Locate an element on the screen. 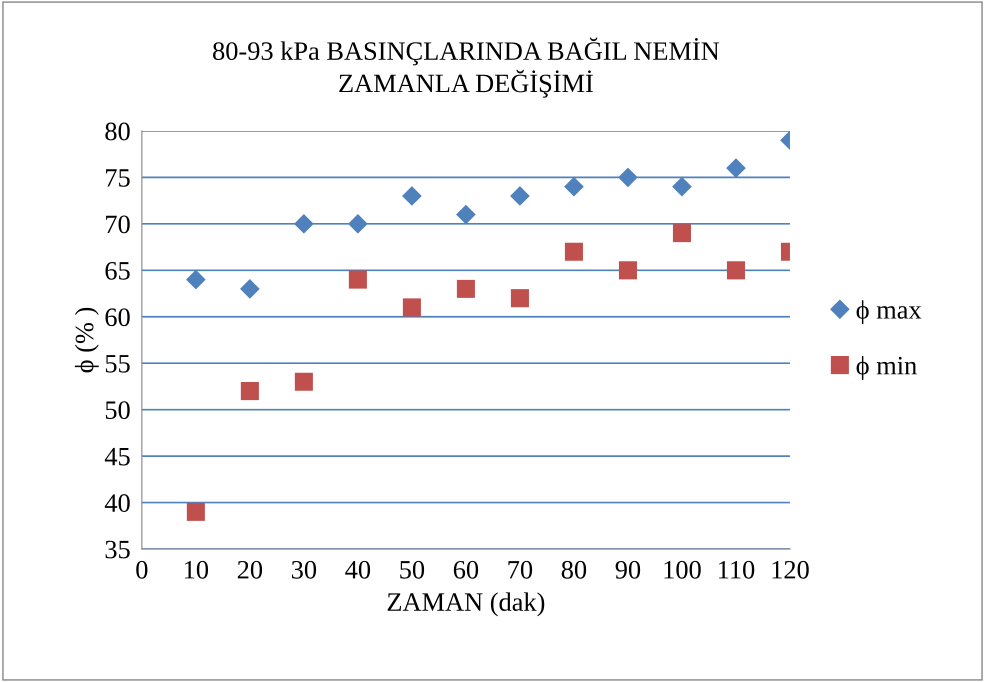 The height and width of the screenshot is (682, 985). chart-title: 80-93 kPa BASINÇLARINDA BAĞIL NEMİN ZAMANLA DEĞİŞİMİ is located at coordinates (466, 67).